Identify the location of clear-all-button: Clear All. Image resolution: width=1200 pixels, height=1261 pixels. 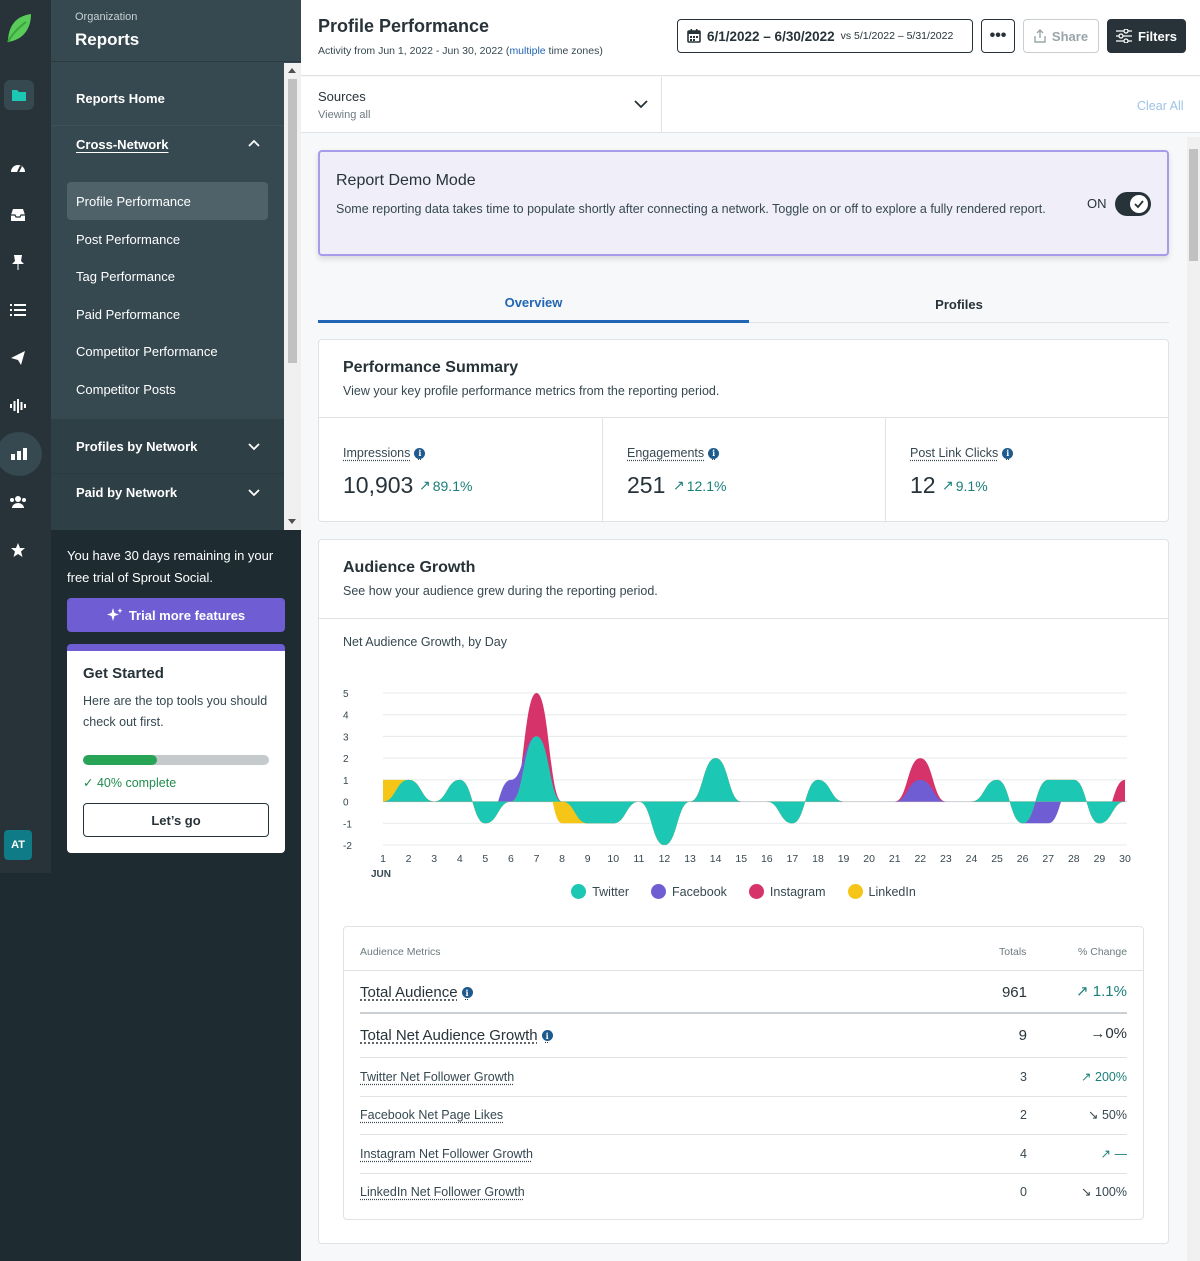
(1160, 106).